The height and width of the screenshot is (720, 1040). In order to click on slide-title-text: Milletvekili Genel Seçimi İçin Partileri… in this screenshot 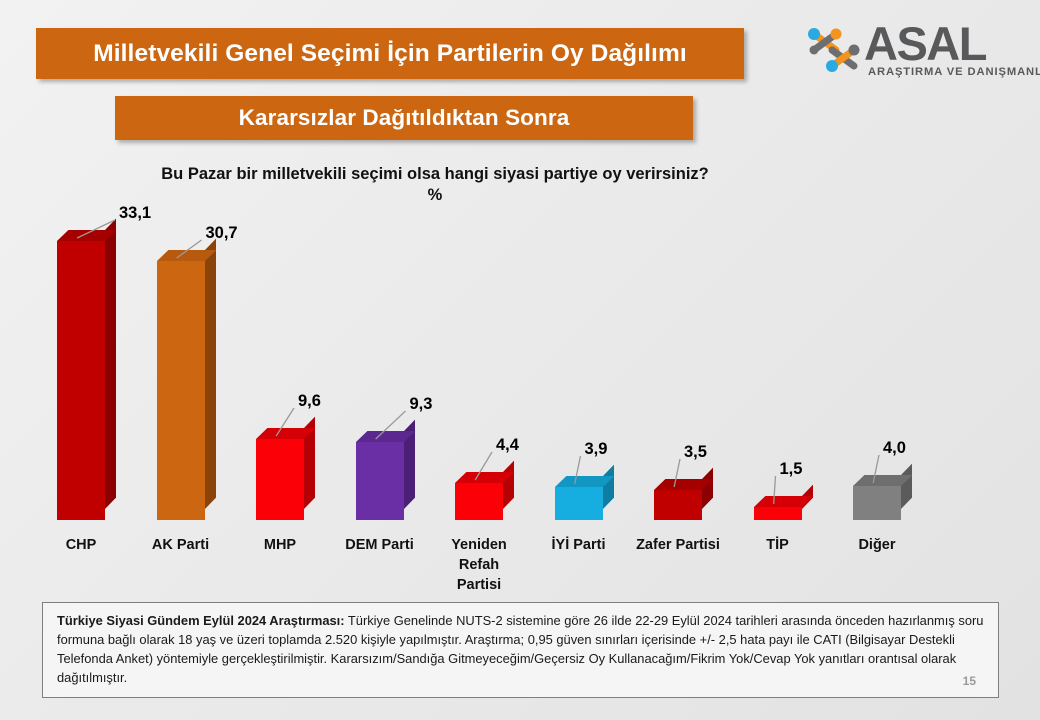, I will do `click(390, 53)`.